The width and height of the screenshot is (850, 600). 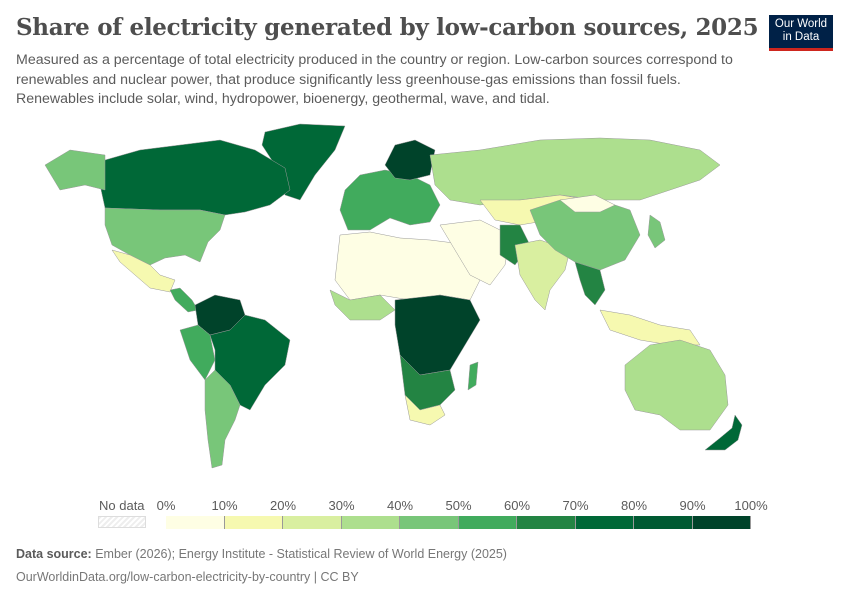 I want to click on region-australia, so click(x=676, y=385).